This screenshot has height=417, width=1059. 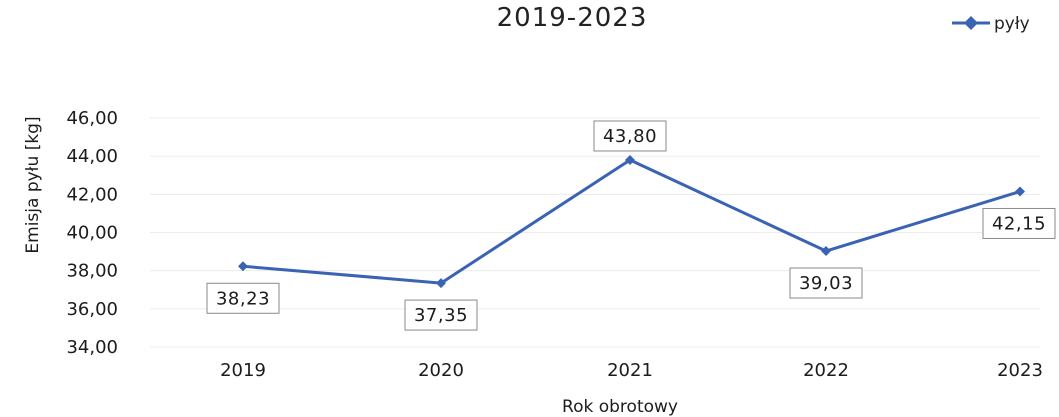 What do you see at coordinates (971, 23) in the screenshot?
I see `legend-marker` at bounding box center [971, 23].